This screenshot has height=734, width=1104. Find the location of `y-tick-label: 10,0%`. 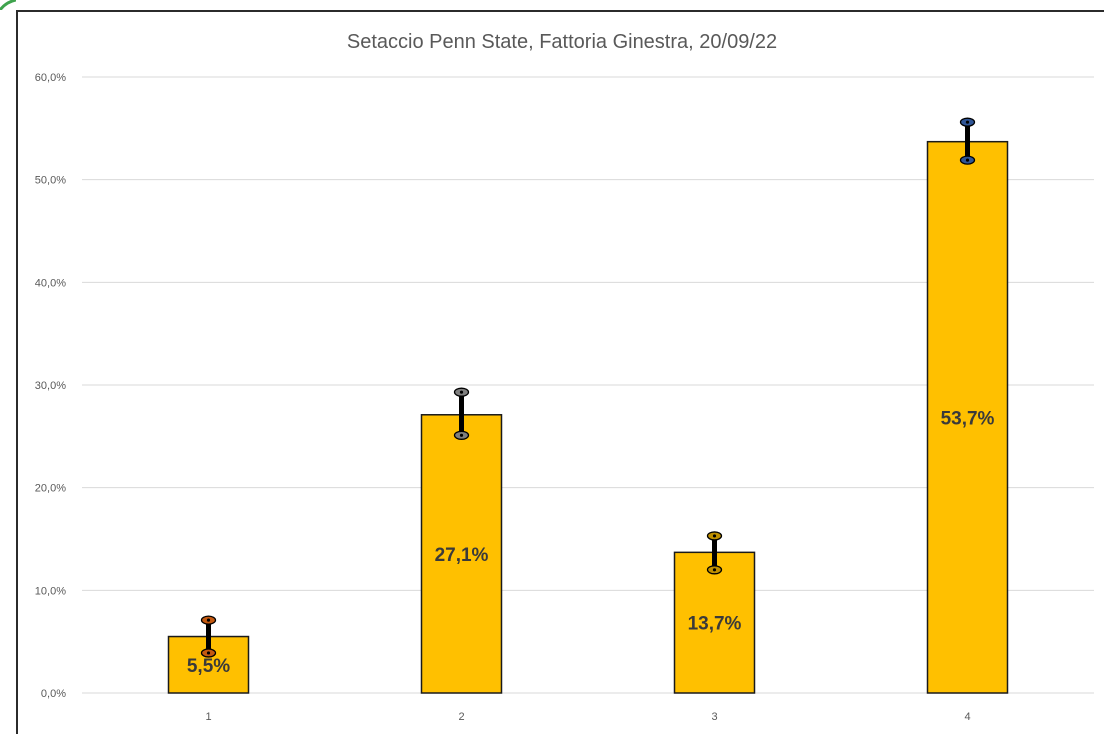

y-tick-label: 10,0% is located at coordinates (50, 591).